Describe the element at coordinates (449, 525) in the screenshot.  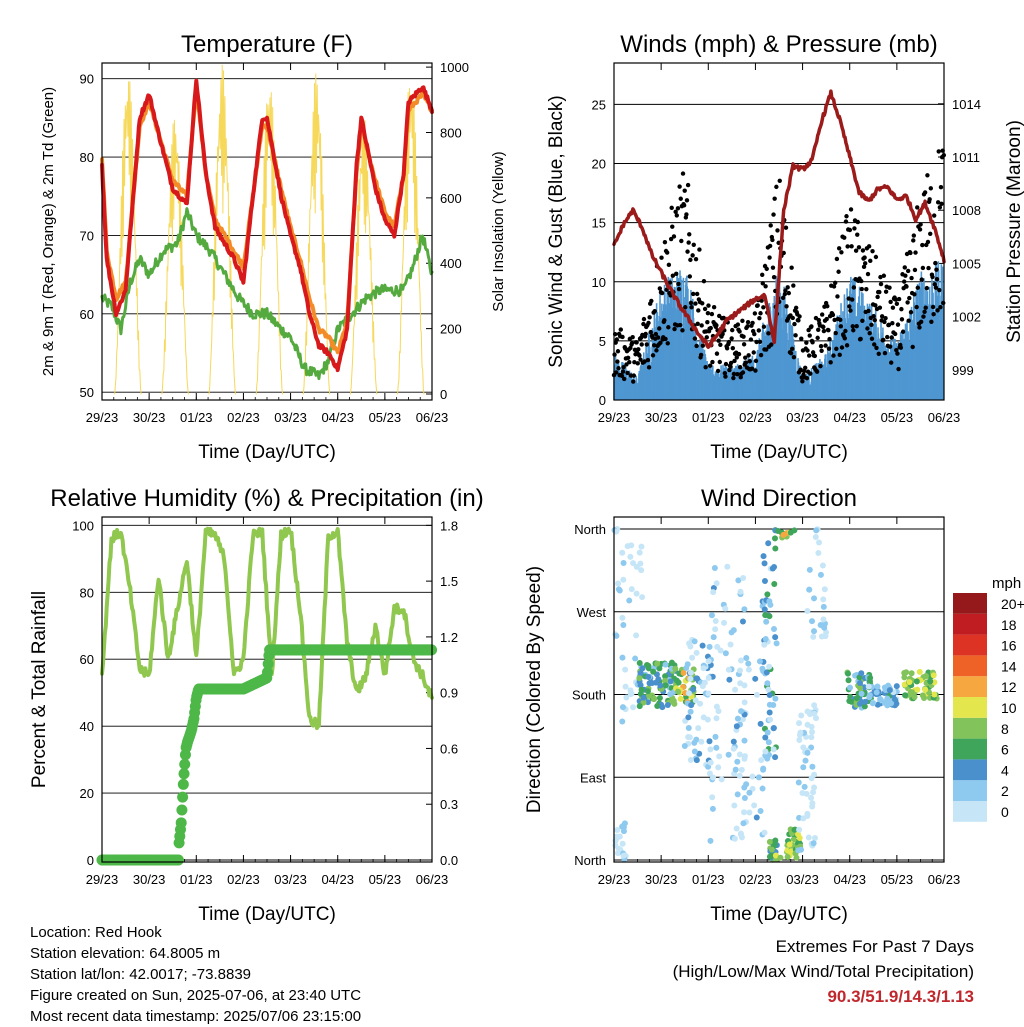
I see `y2-tick-label: 1.8` at that location.